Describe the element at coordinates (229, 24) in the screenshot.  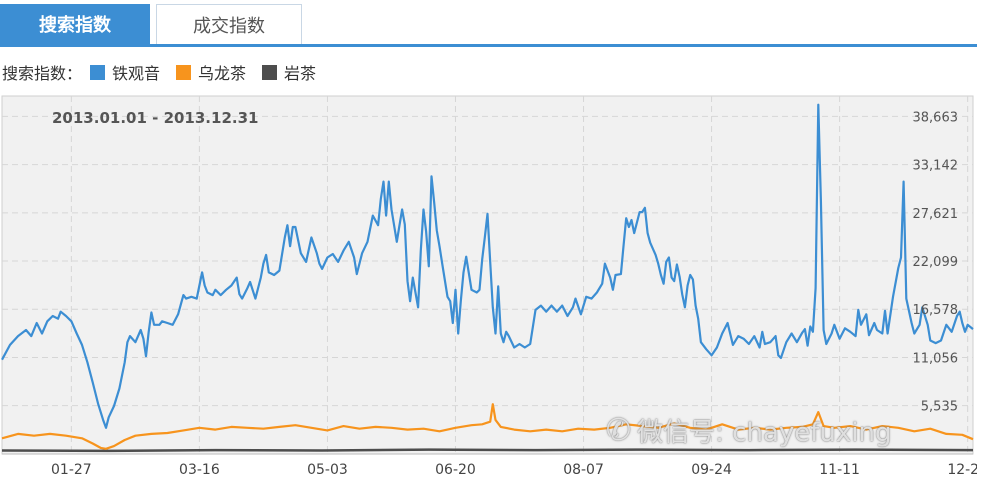
I see `tab-transaction-index: 成交指数` at that location.